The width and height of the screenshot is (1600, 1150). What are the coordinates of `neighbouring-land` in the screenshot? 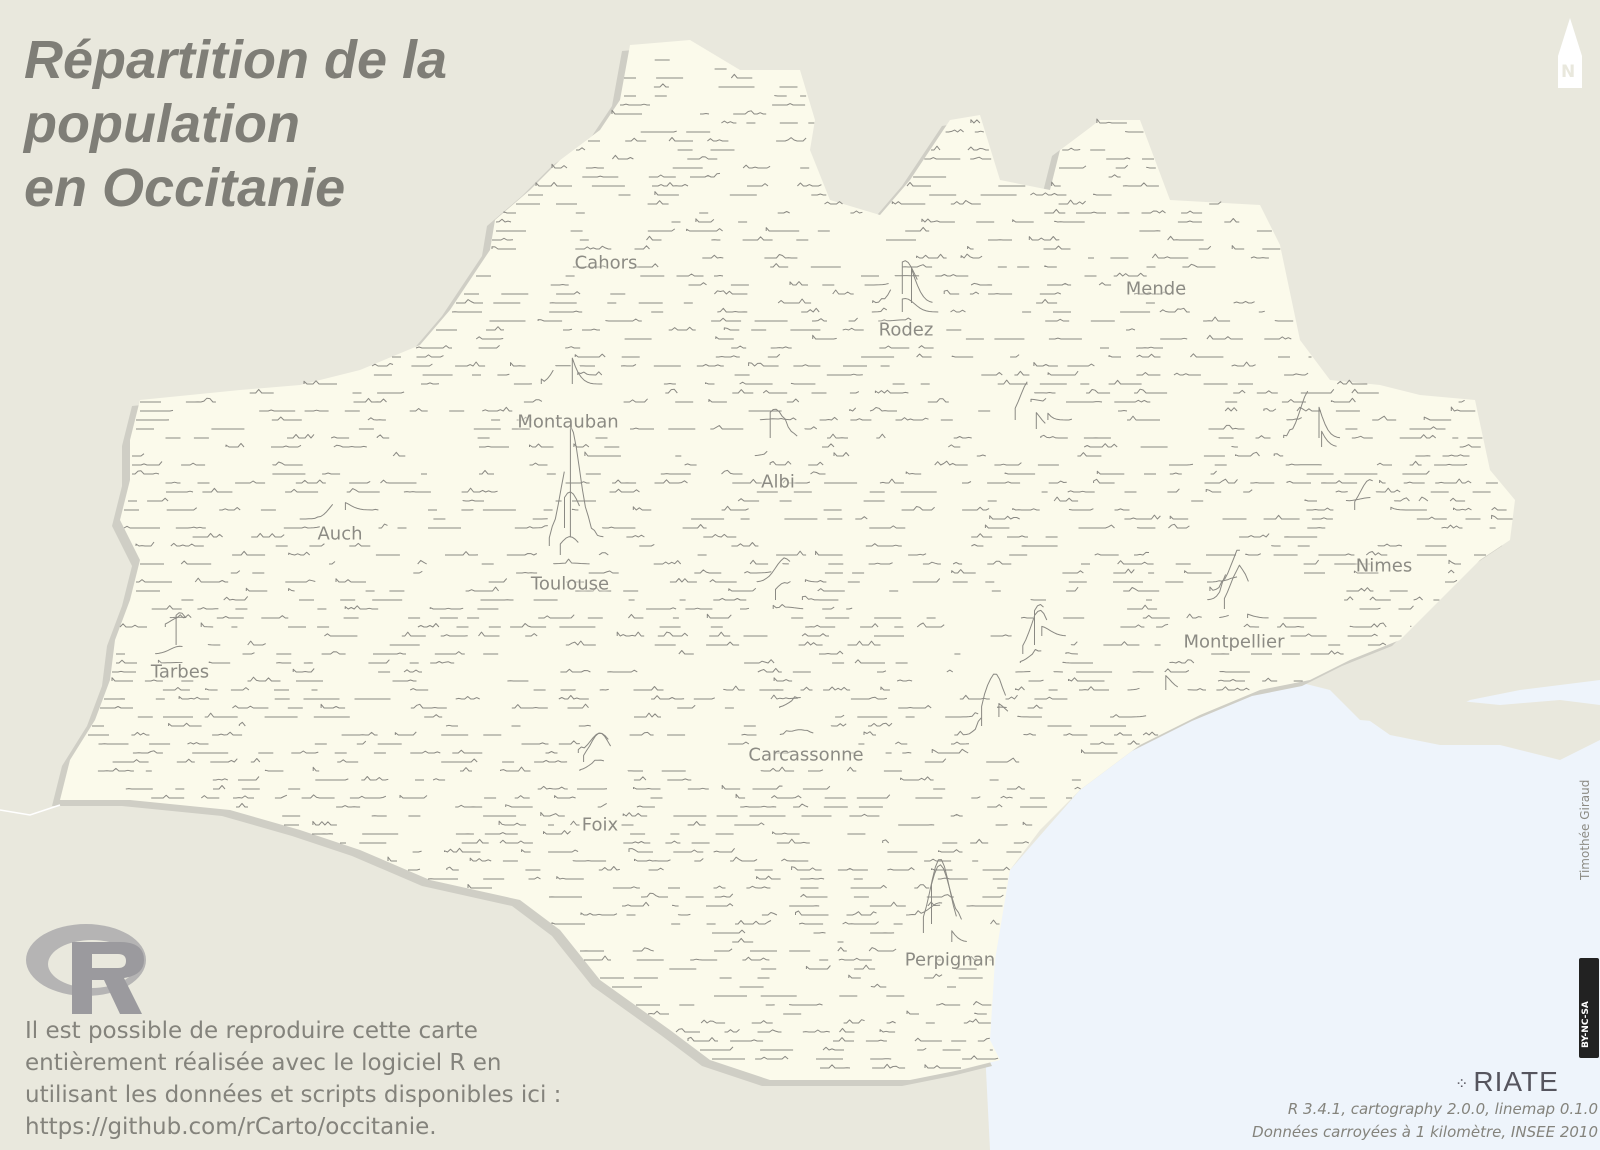 It's located at (1470, 725).